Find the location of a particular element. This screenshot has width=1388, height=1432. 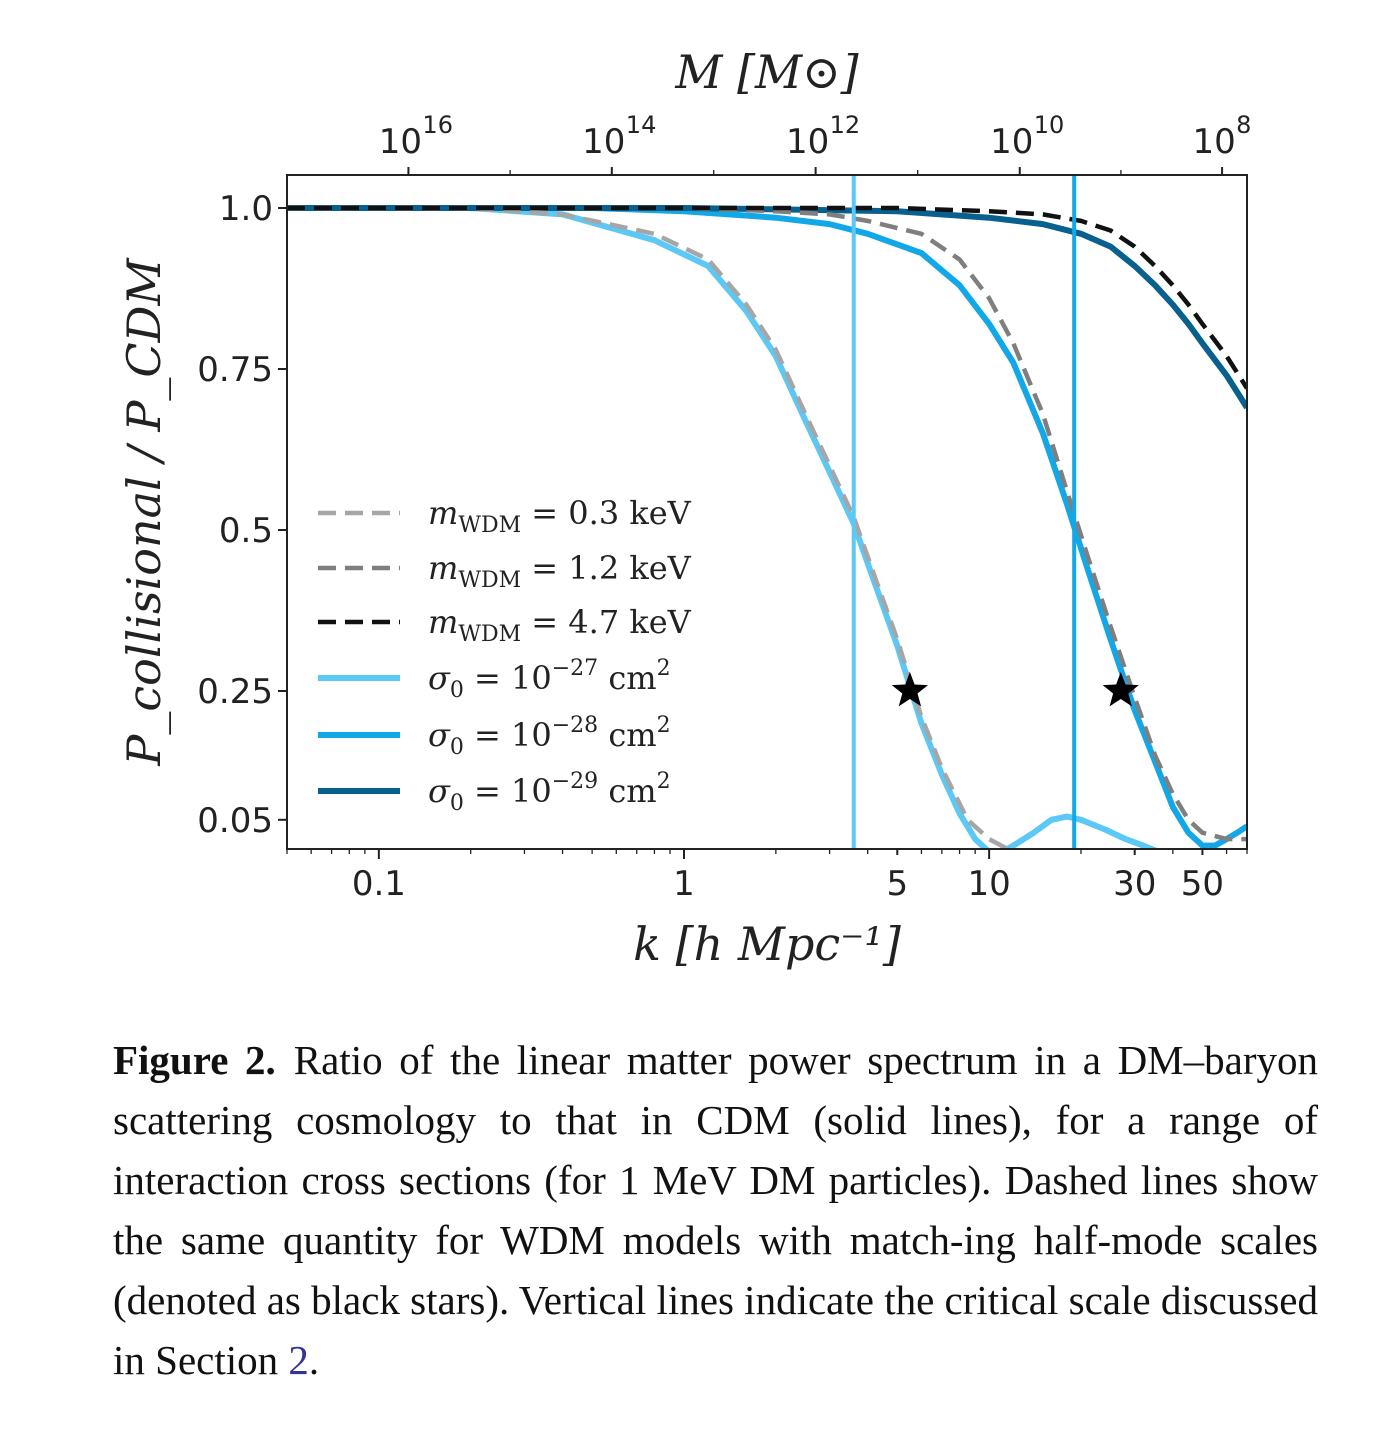

y-tick-label-3: 0.5 is located at coordinates (246, 531).